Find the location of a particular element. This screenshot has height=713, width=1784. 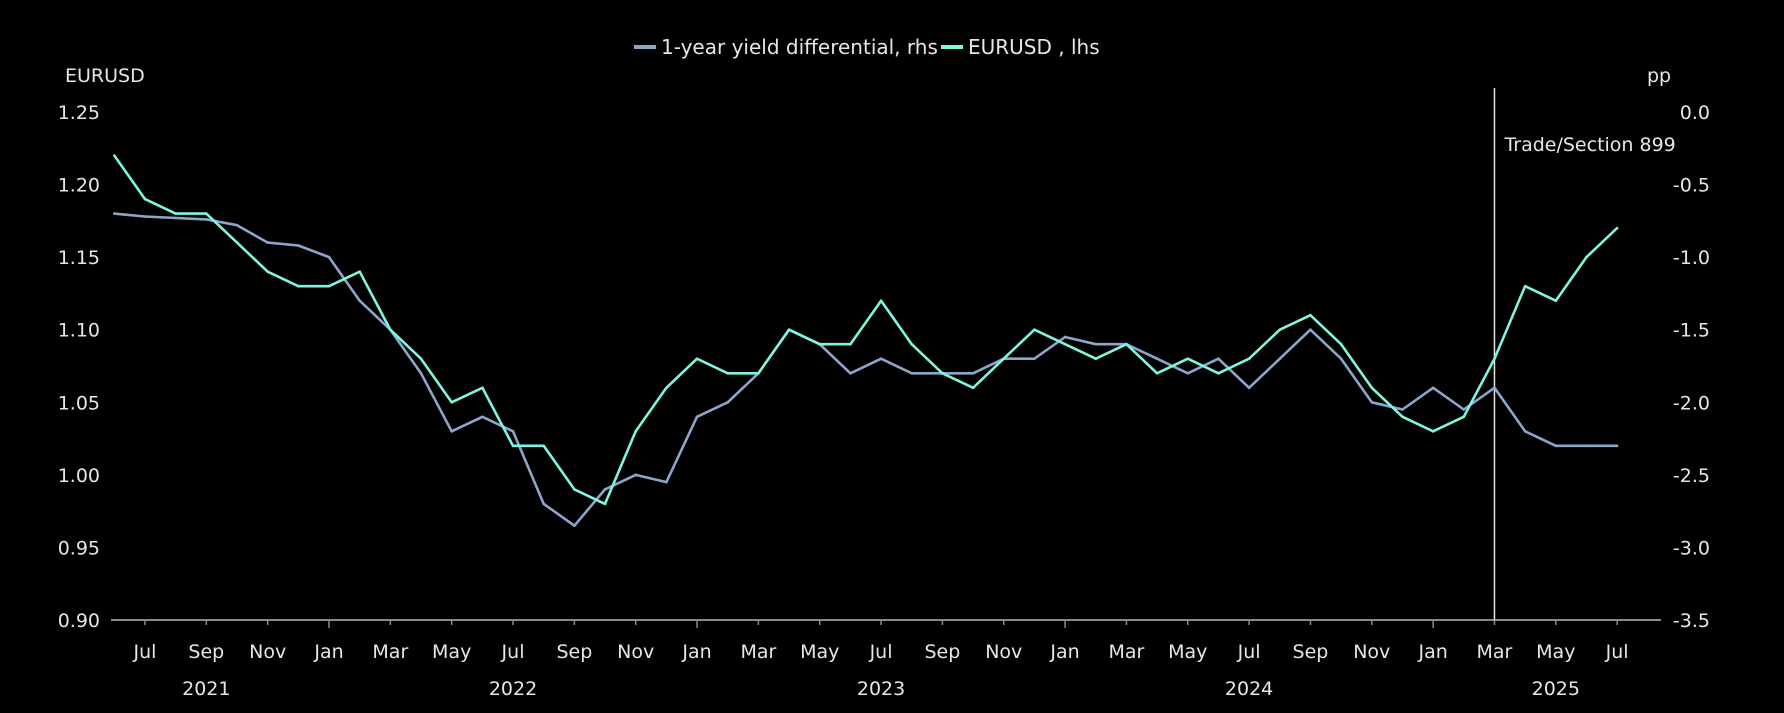

left-tick-label: 1.20 is located at coordinates (79, 186).